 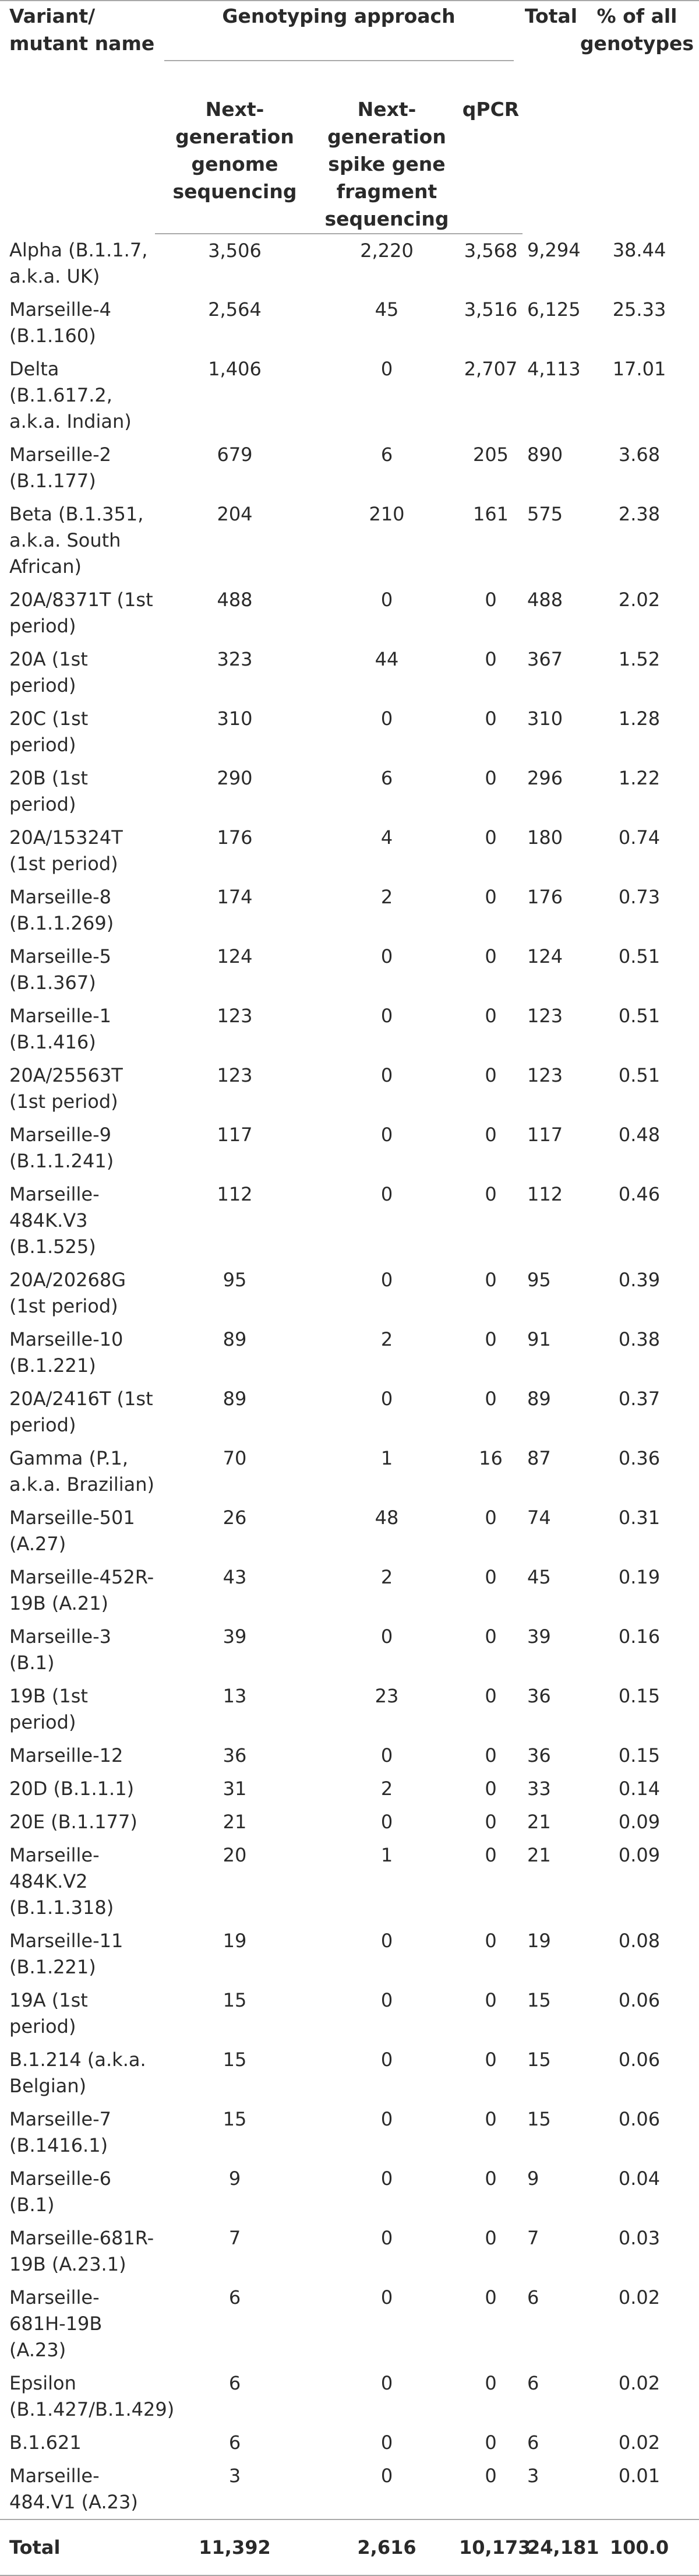 What do you see at coordinates (56, 2324) in the screenshot?
I see `variant-name-cell: Marseille-681H-19B (A.23)` at bounding box center [56, 2324].